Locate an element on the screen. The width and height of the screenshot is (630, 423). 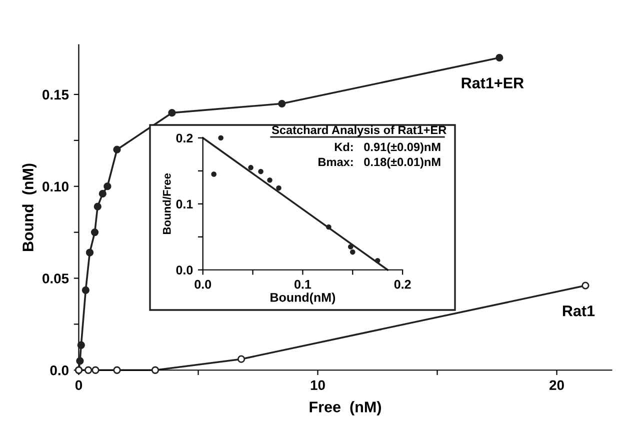
x-tick-label: 0.2 is located at coordinates (402, 284).